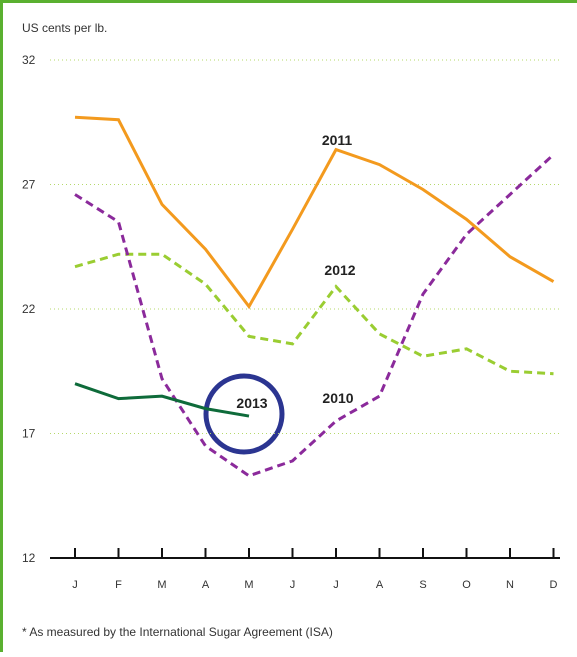  Describe the element at coordinates (29, 309) in the screenshot. I see `y-tick-label: 22` at that location.